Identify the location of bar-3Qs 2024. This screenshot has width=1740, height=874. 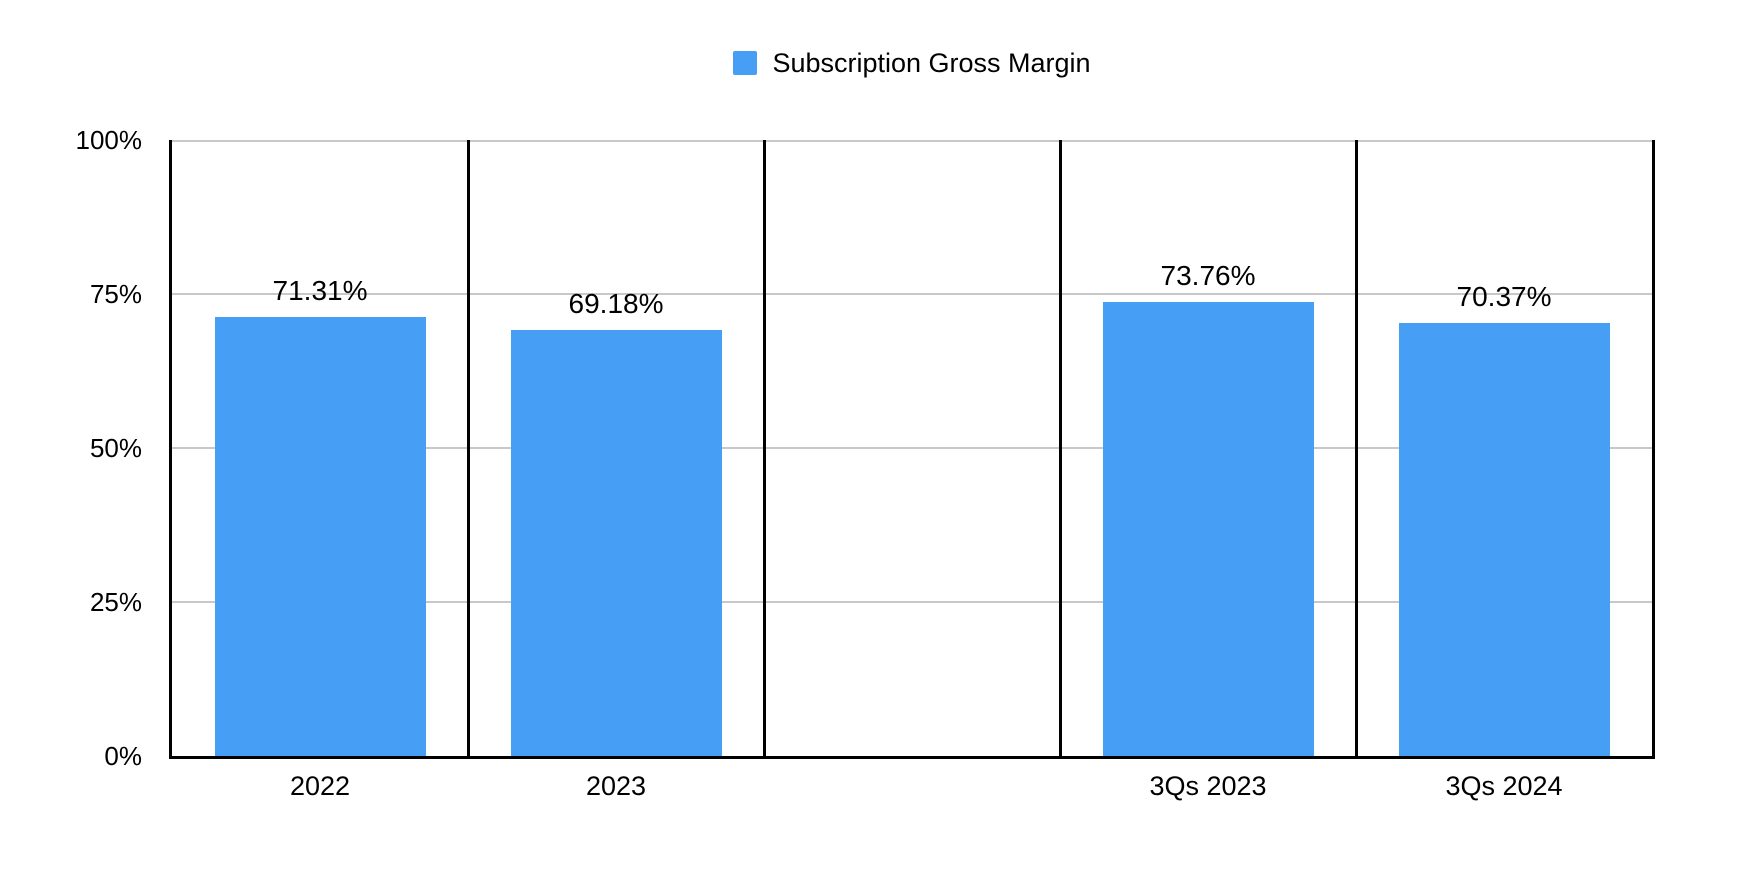
(1504, 539).